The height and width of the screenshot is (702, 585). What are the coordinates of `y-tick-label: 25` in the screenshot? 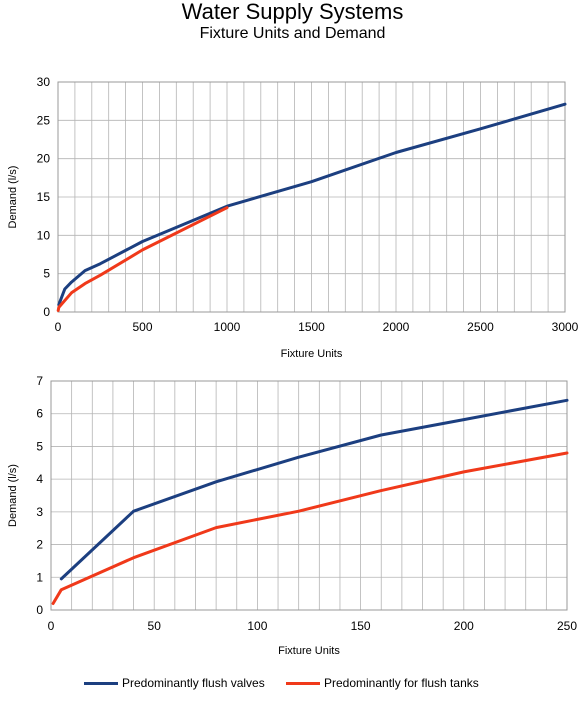 It's located at (44, 120).